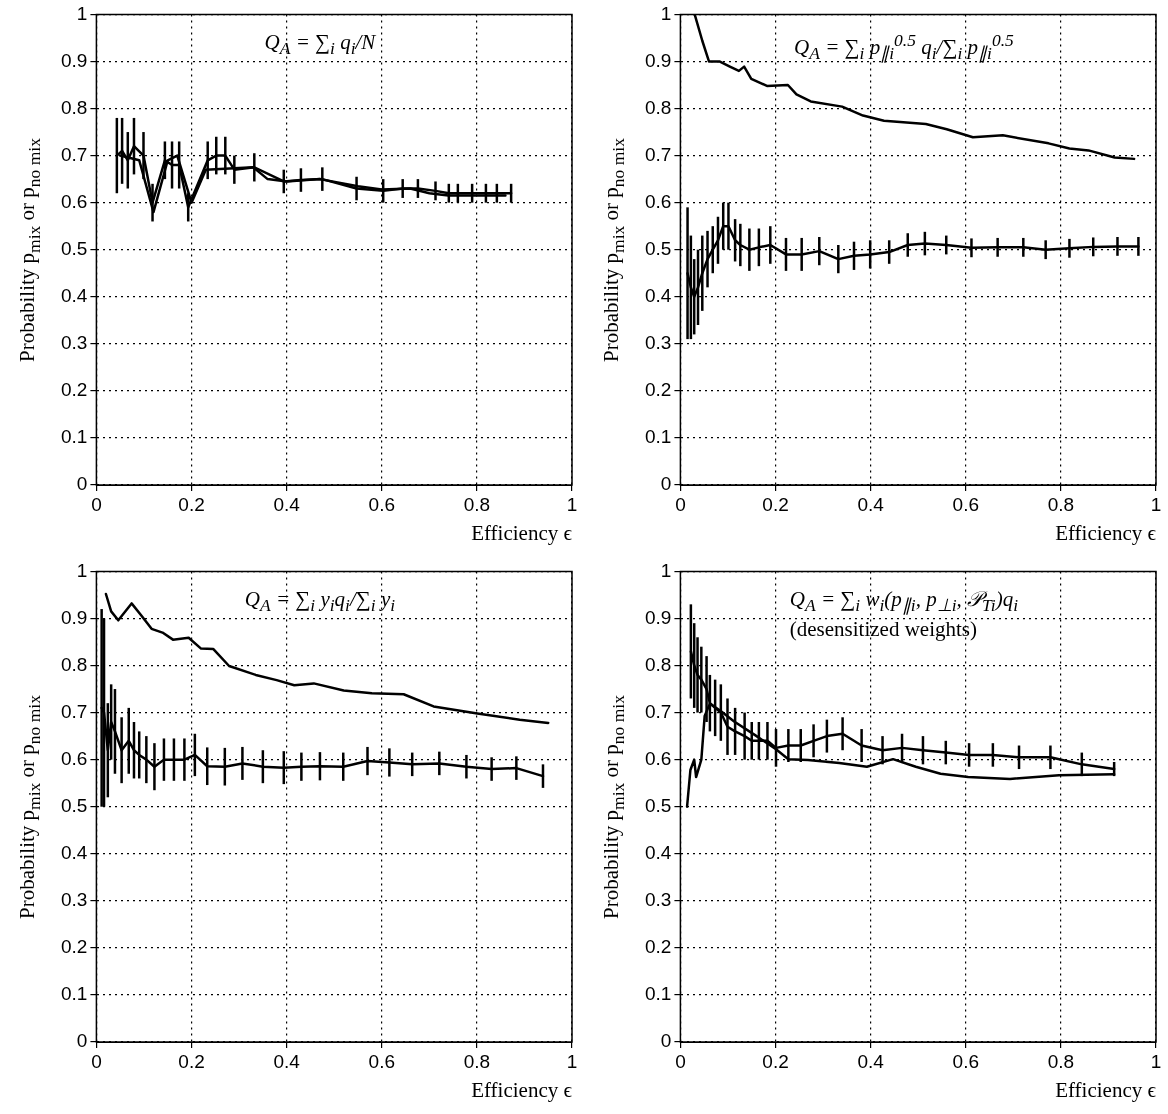 Image resolution: width=1168 pixels, height=1114 pixels. What do you see at coordinates (320, 45) in the screenshot?
I see `annotation: Q$_{A}$ = ∑$_{i}$ q$_{i}$/N` at bounding box center [320, 45].